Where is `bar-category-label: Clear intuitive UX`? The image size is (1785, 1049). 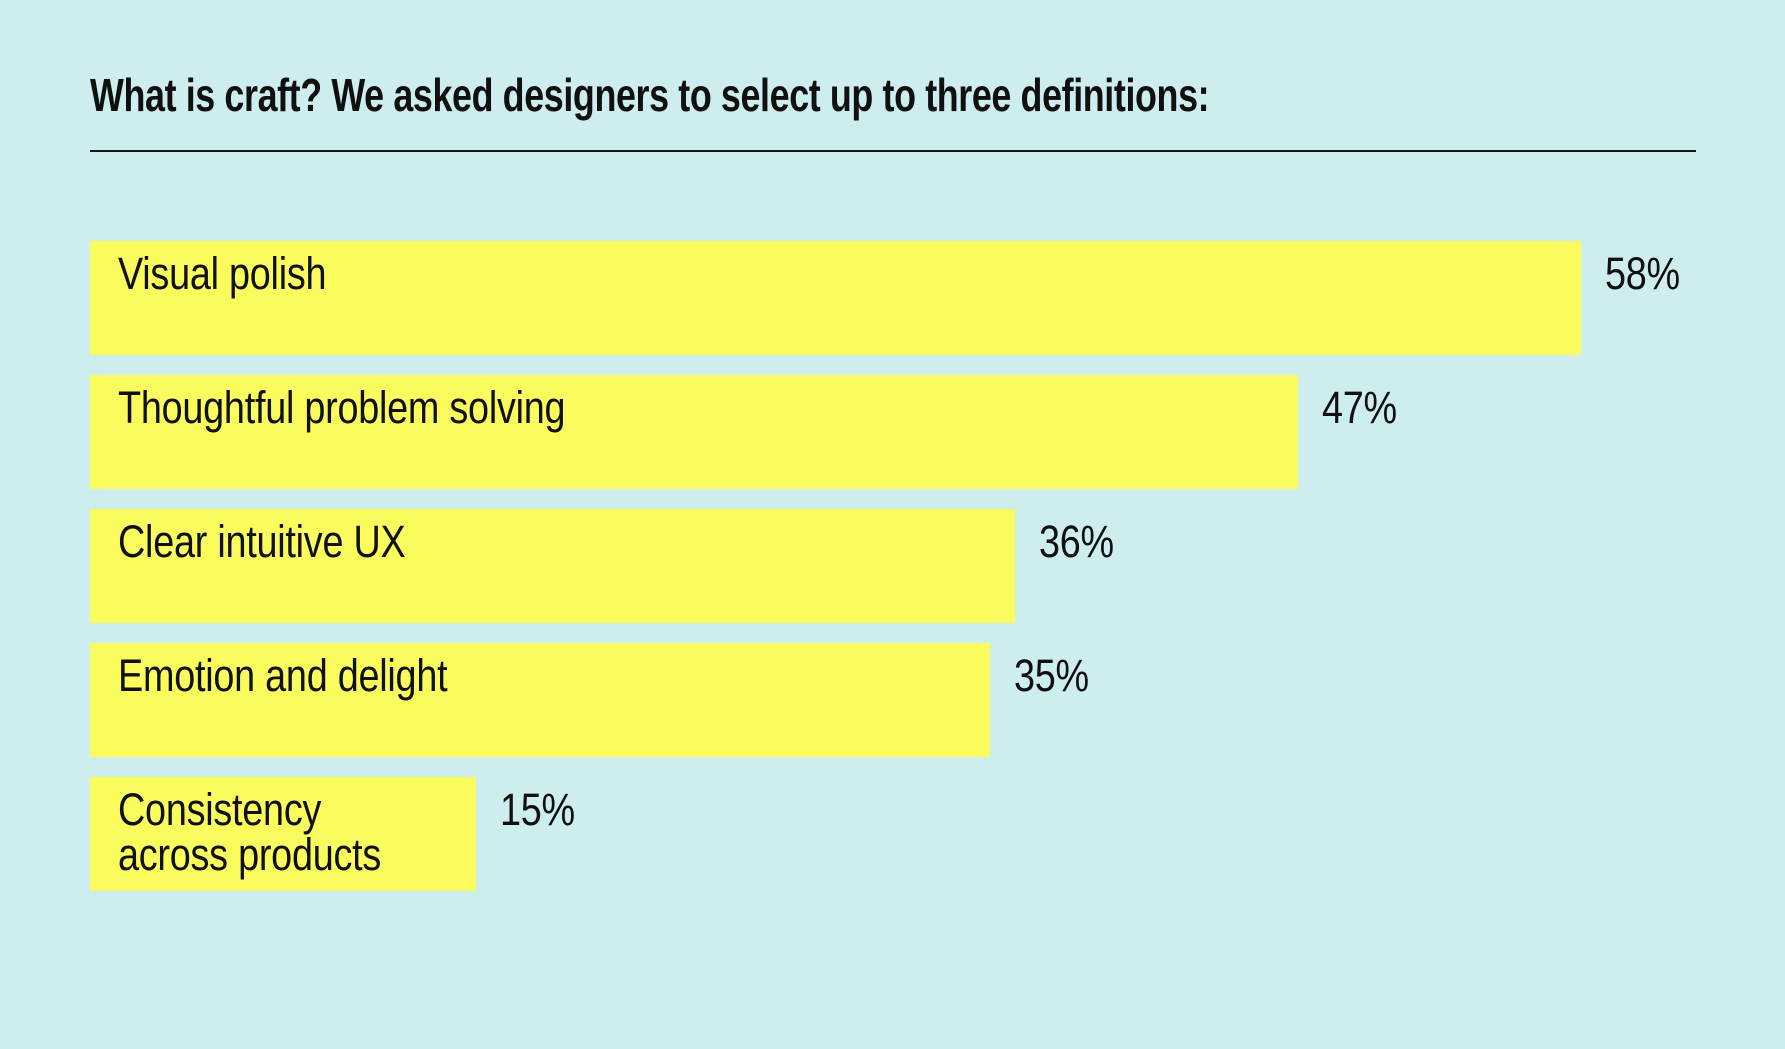
bar-category-label: Clear intuitive UX is located at coordinates (262, 541).